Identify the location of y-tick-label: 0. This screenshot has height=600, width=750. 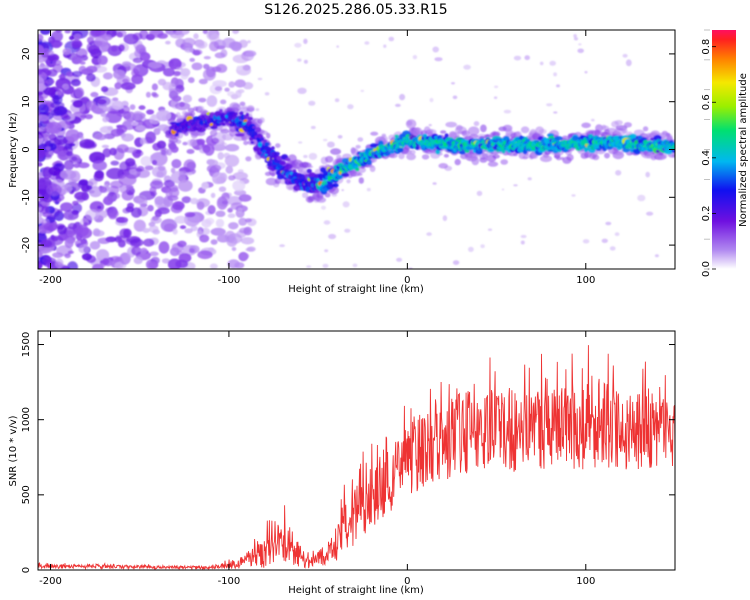
(26, 149).